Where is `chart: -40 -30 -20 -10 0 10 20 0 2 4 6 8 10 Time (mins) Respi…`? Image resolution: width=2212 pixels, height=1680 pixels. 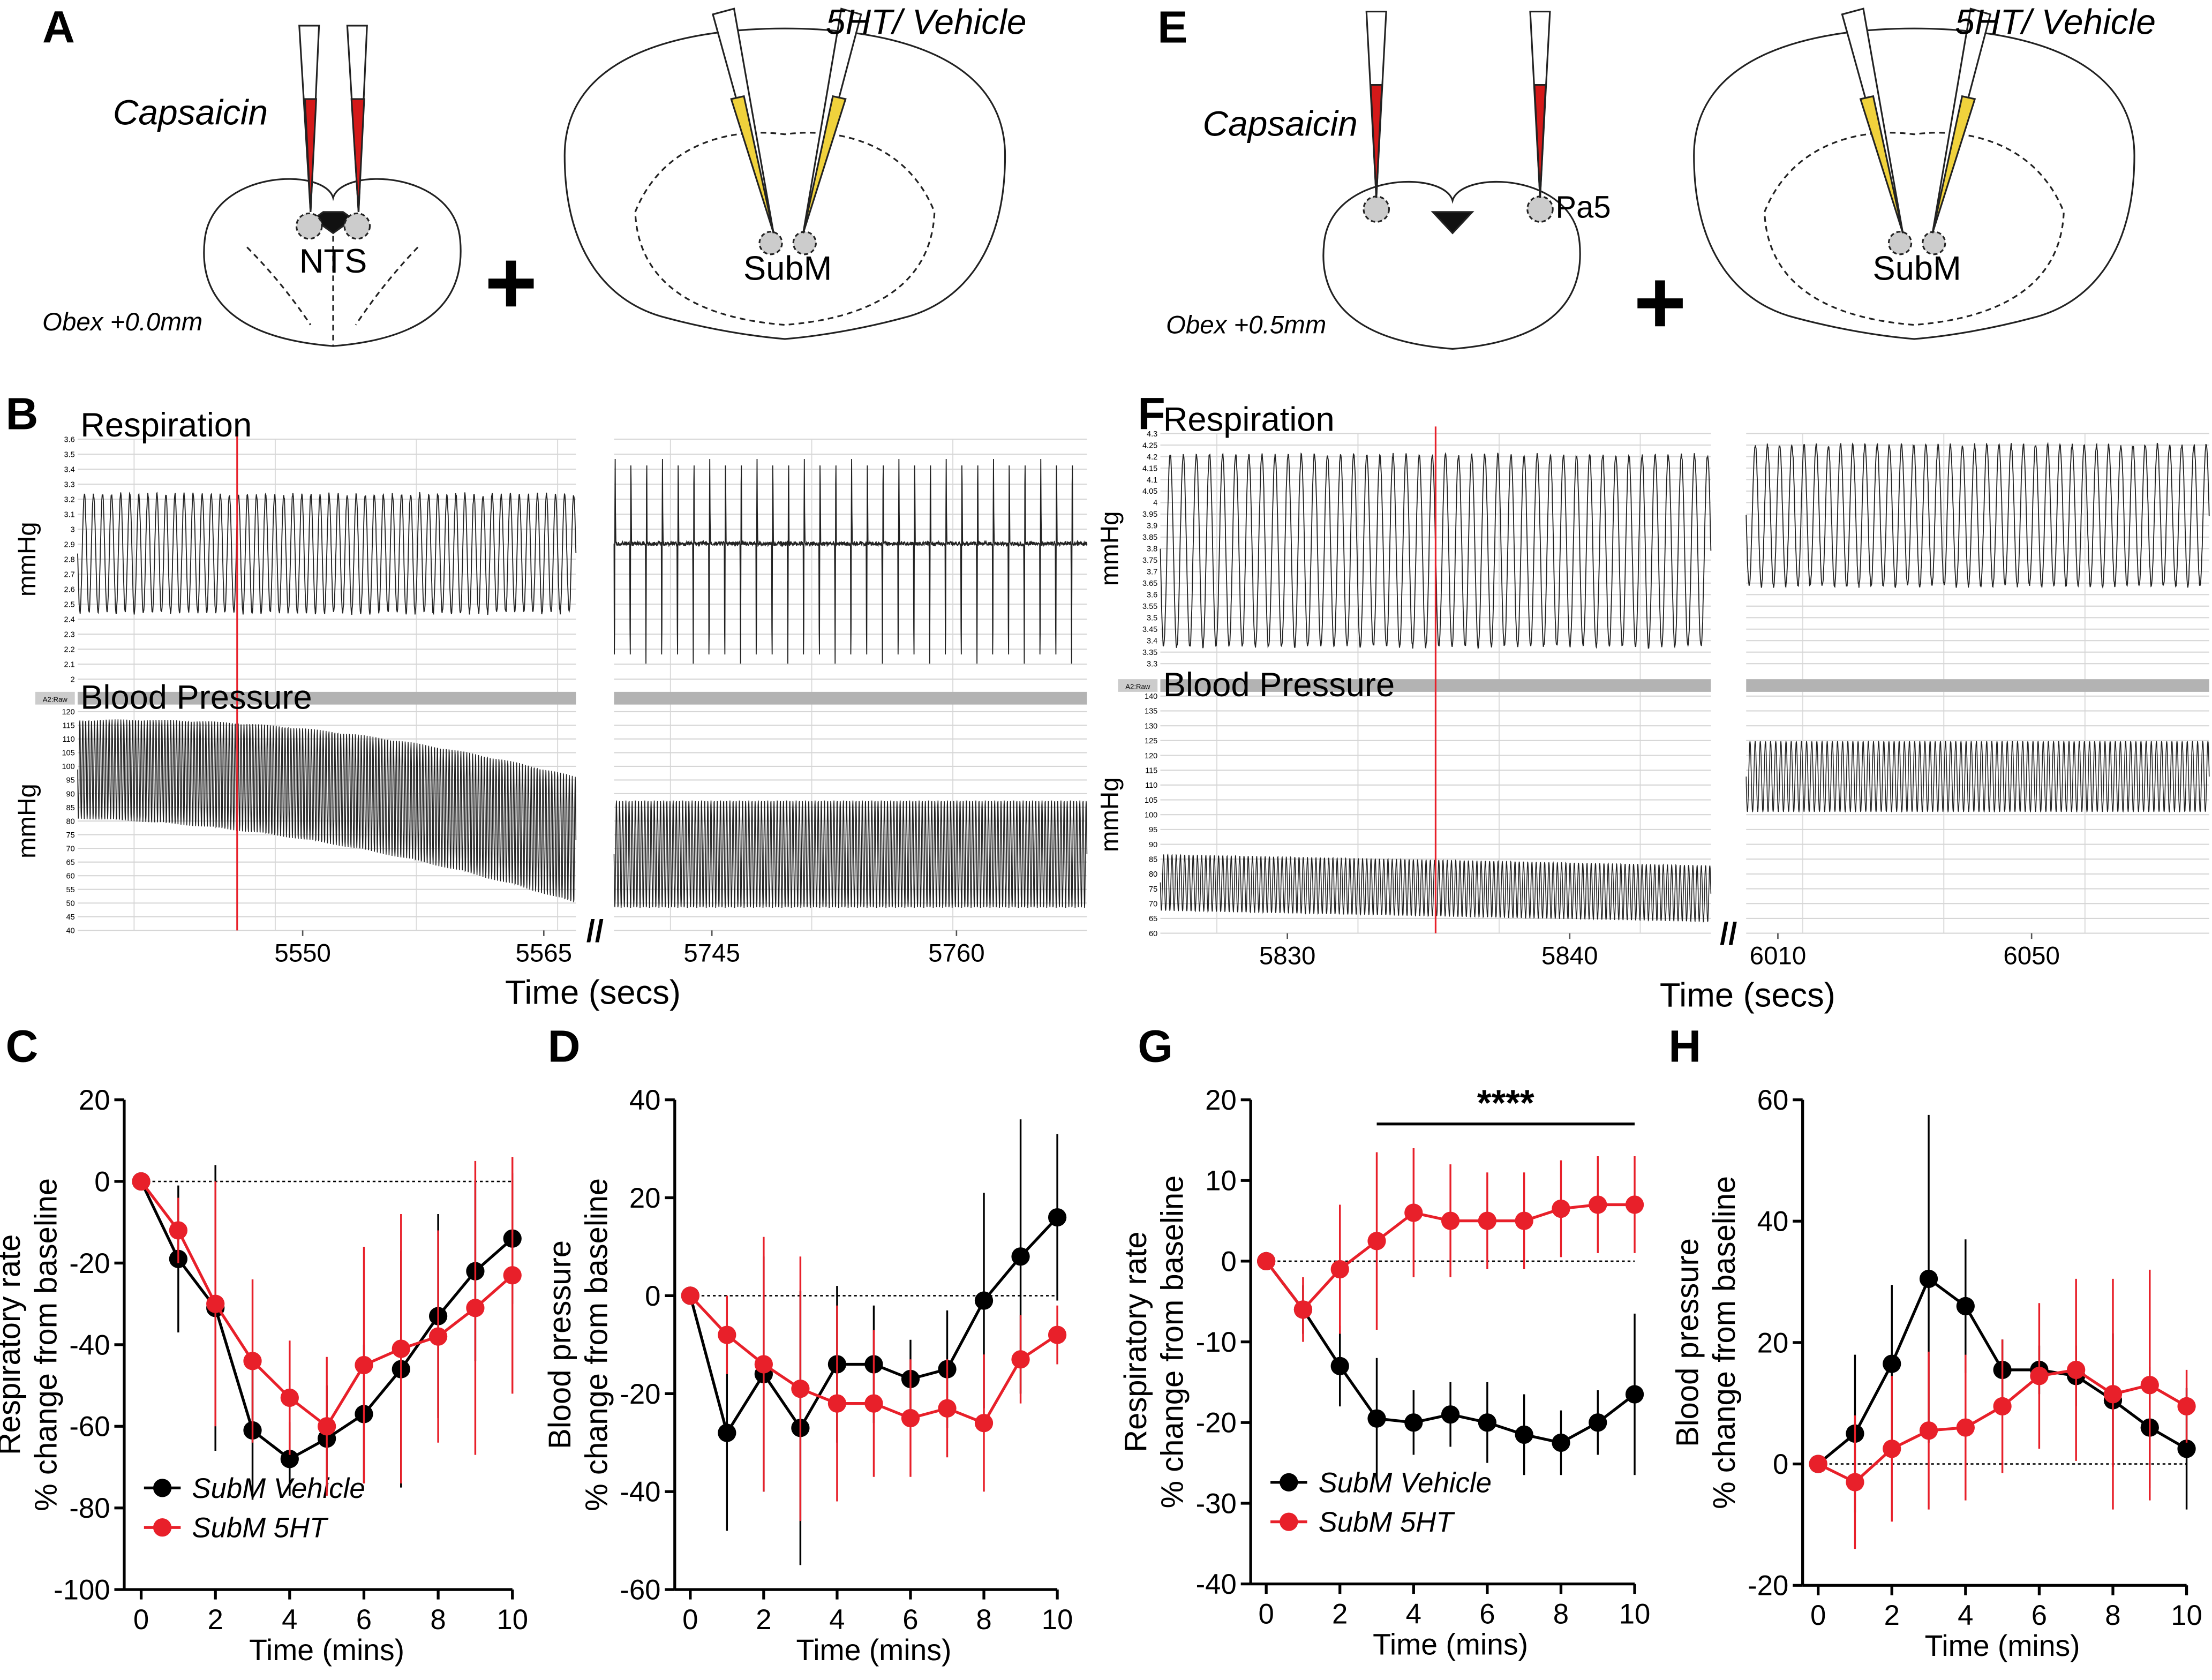
chart: -40 -30 -20 -10 0 10 20 0 2 4 6 8 10 Time (mins) Respi… is located at coordinates (1384, 1371).